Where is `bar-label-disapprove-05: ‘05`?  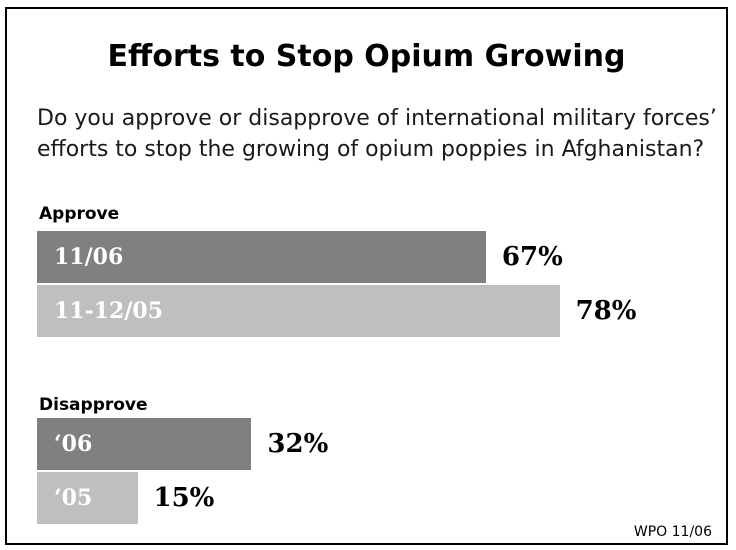
bar-label-disapprove-05: ‘05 is located at coordinates (73, 498).